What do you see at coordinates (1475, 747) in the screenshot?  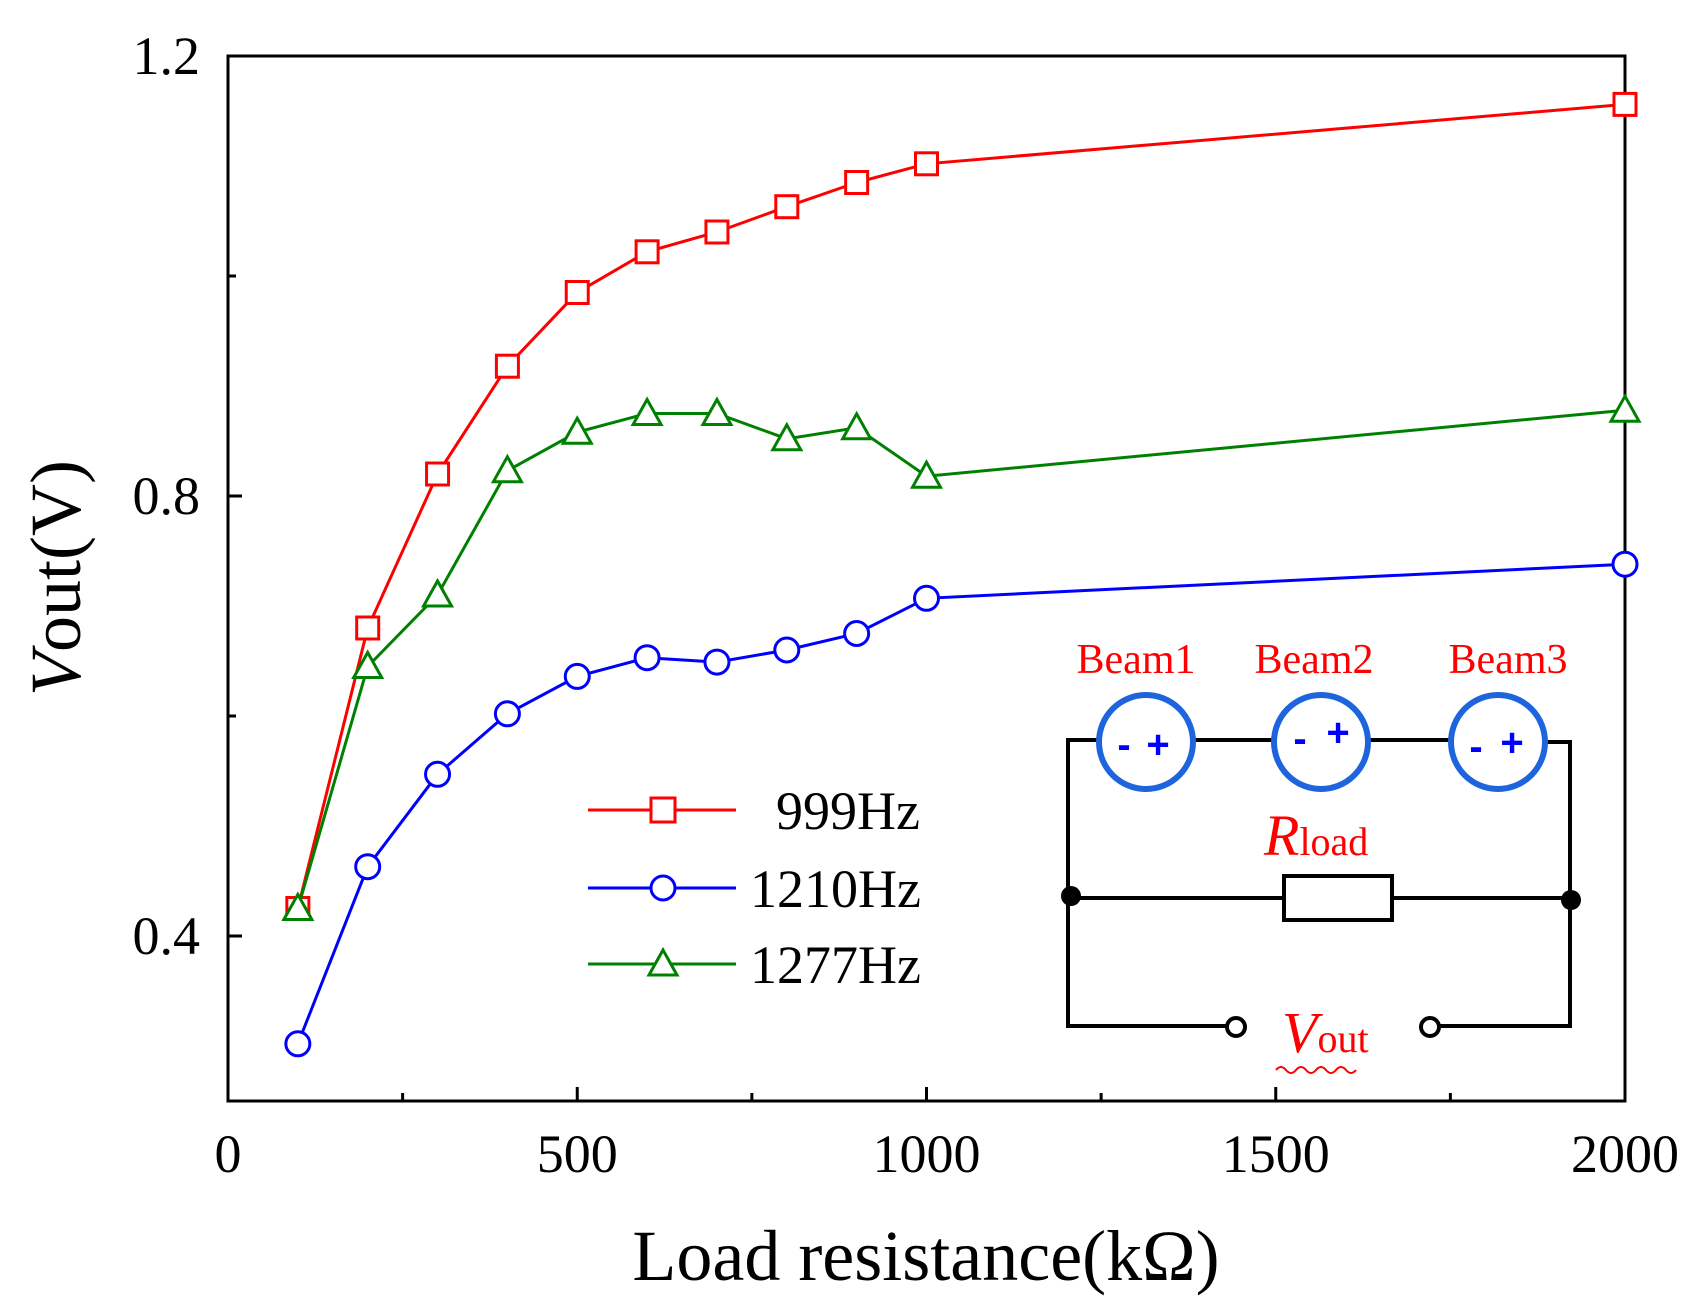 I see `beam-3-minus: -` at bounding box center [1475, 747].